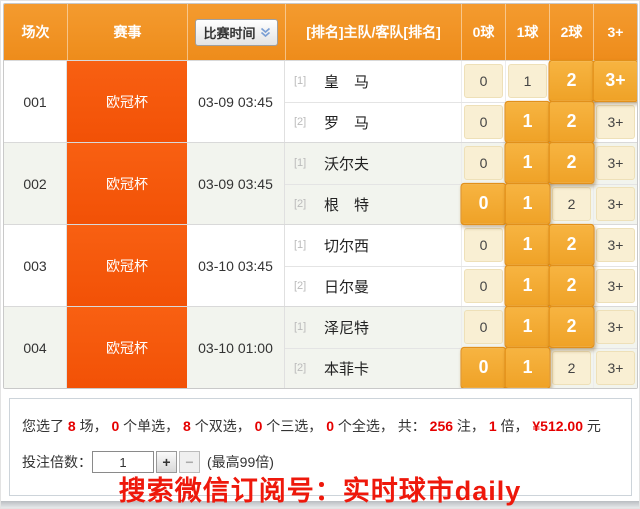  What do you see at coordinates (35, 183) in the screenshot?
I see `match-number: 002` at bounding box center [35, 183].